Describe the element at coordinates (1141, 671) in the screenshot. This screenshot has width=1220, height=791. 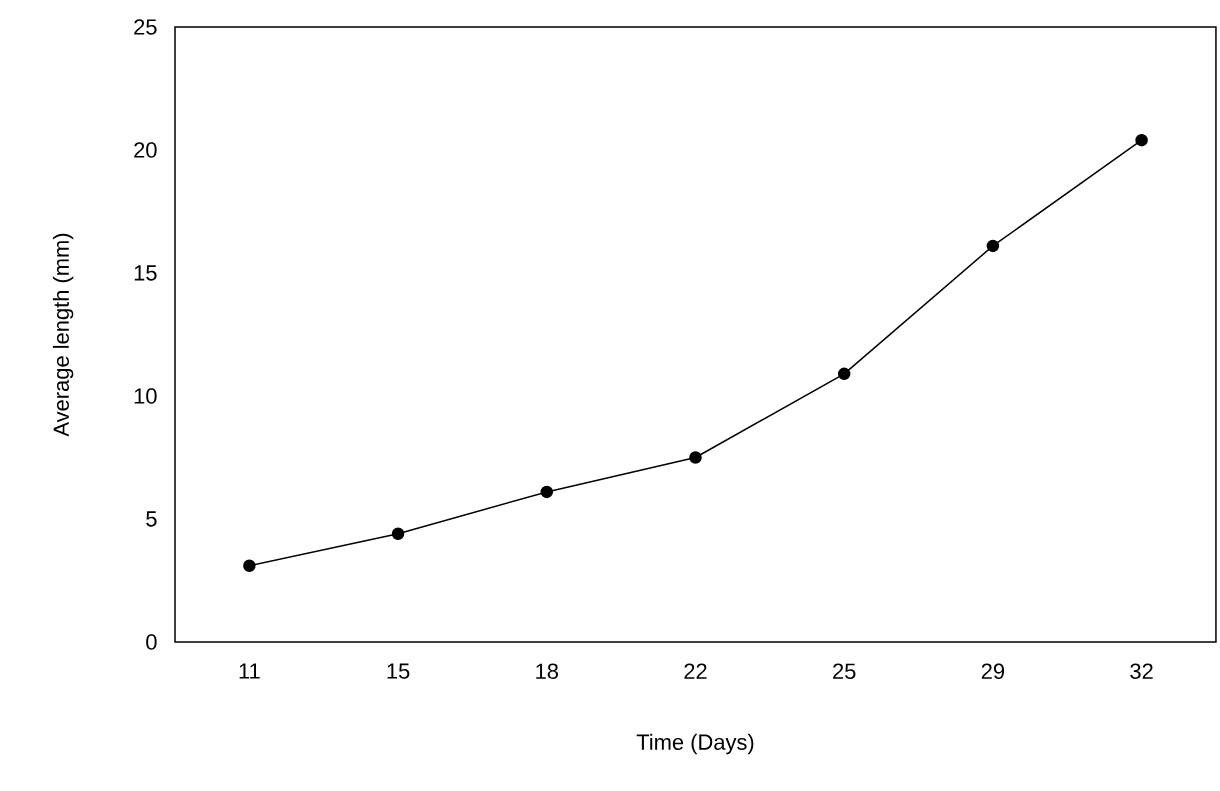
I see `x-tick-label: 32` at that location.